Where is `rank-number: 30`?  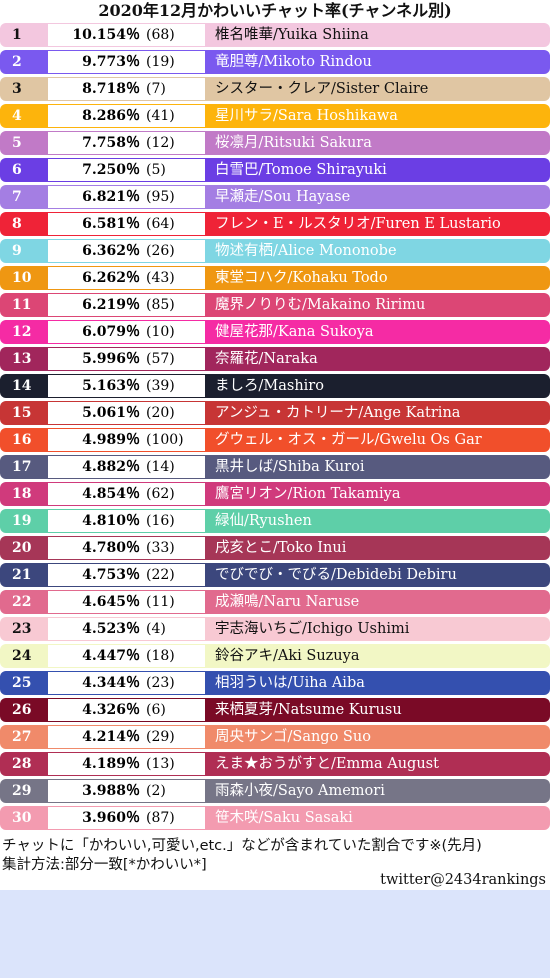 rank-number: 30 is located at coordinates (22, 818).